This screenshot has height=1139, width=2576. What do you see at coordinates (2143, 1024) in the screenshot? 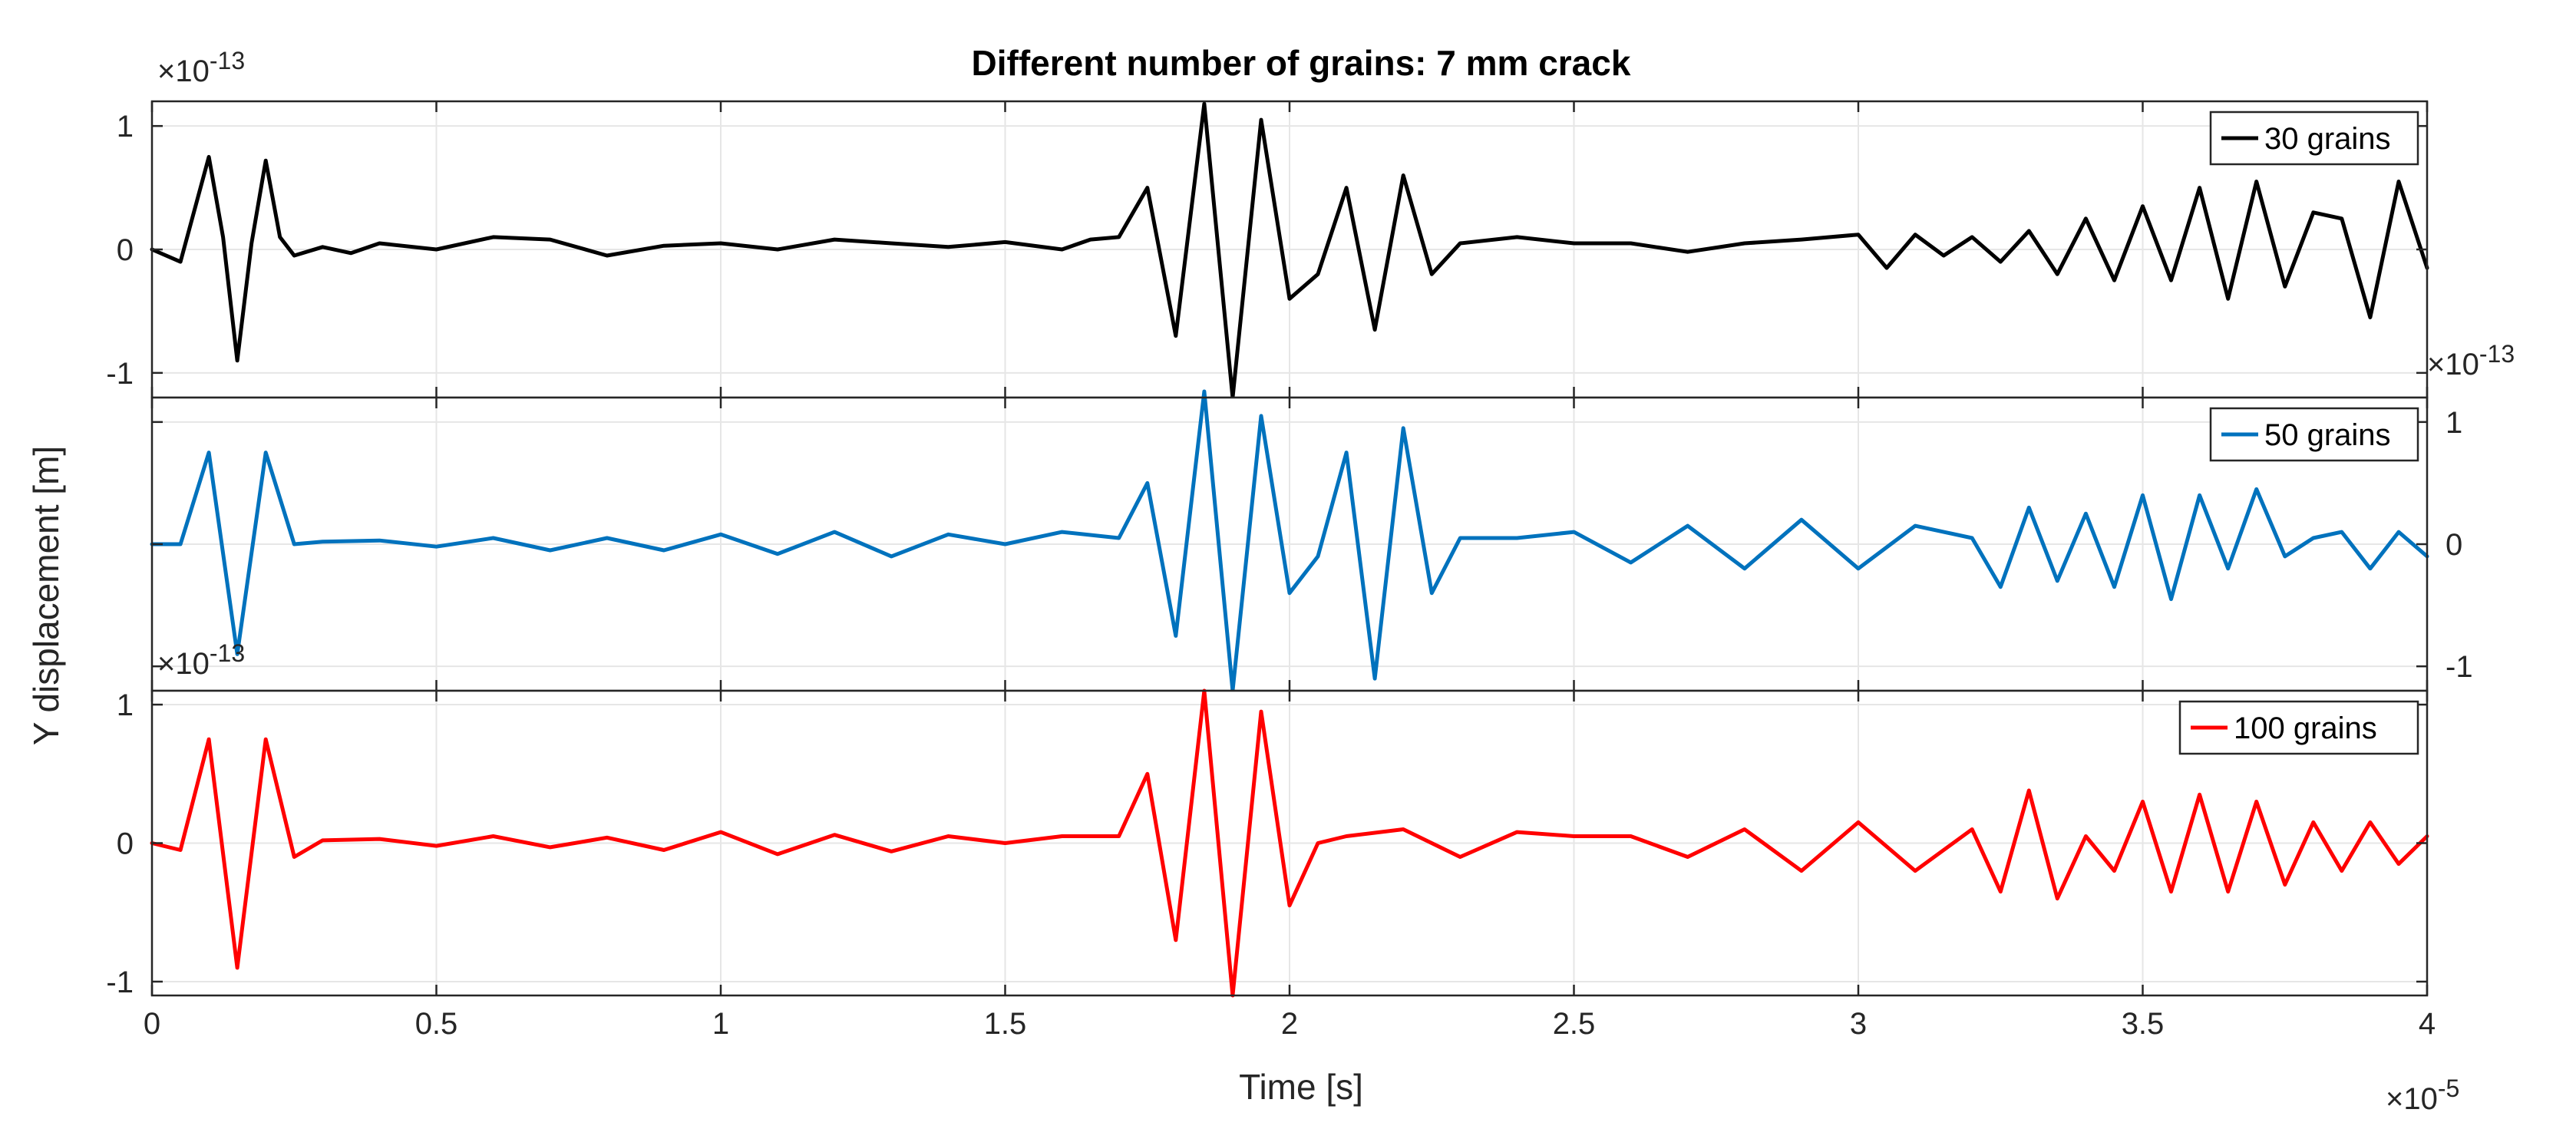
I see `x-tick-label: 3.5` at bounding box center [2143, 1024].